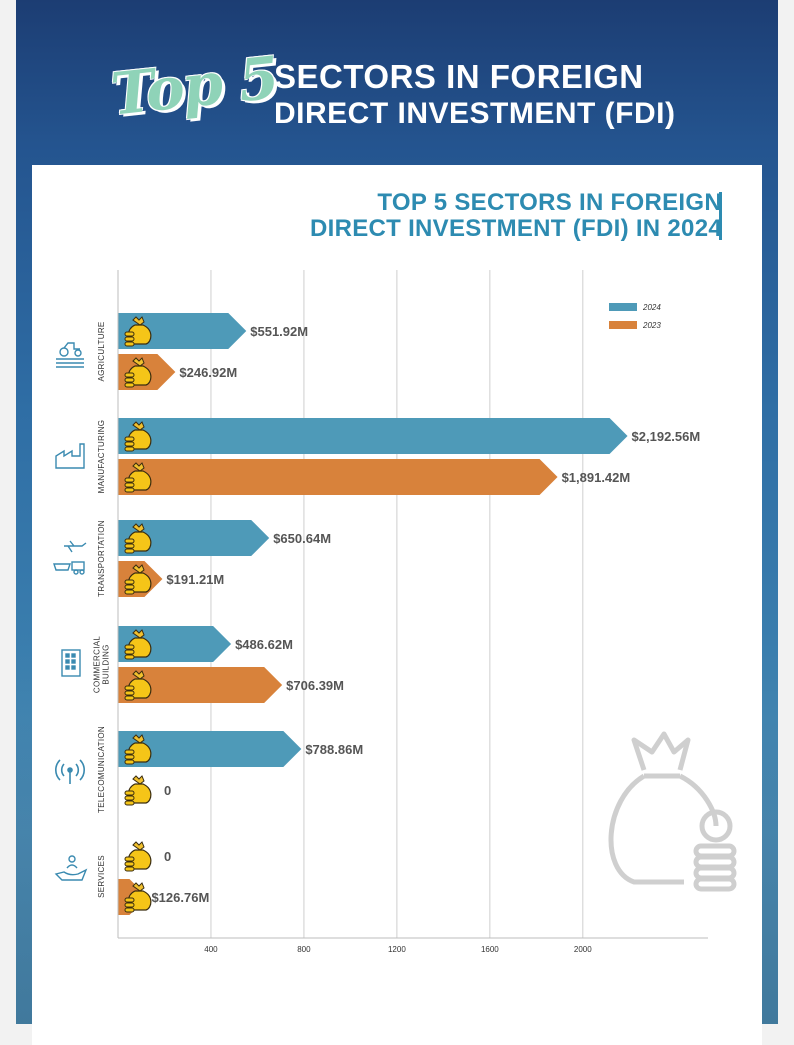 The height and width of the screenshot is (1045, 794). I want to click on category-label: COMMERCIAL BUILDING, so click(102, 664).